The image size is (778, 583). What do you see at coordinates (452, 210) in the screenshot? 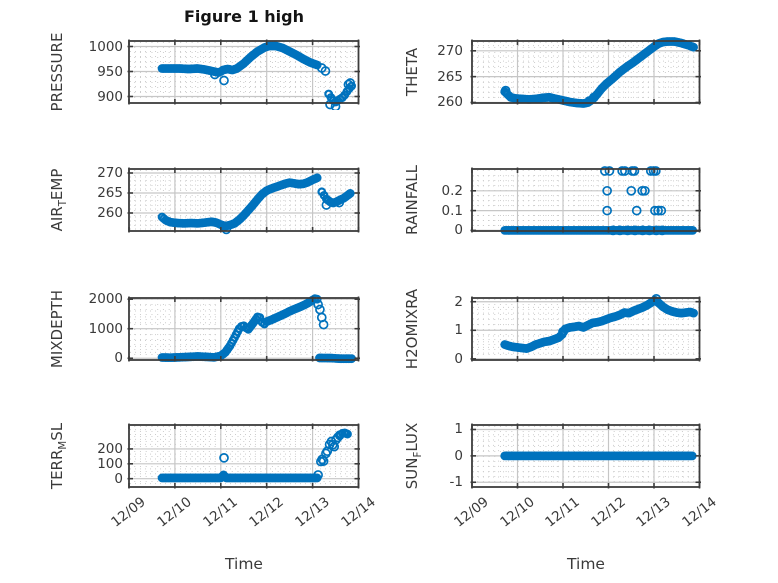
I see `y-tick-label: 0.1` at bounding box center [452, 210].